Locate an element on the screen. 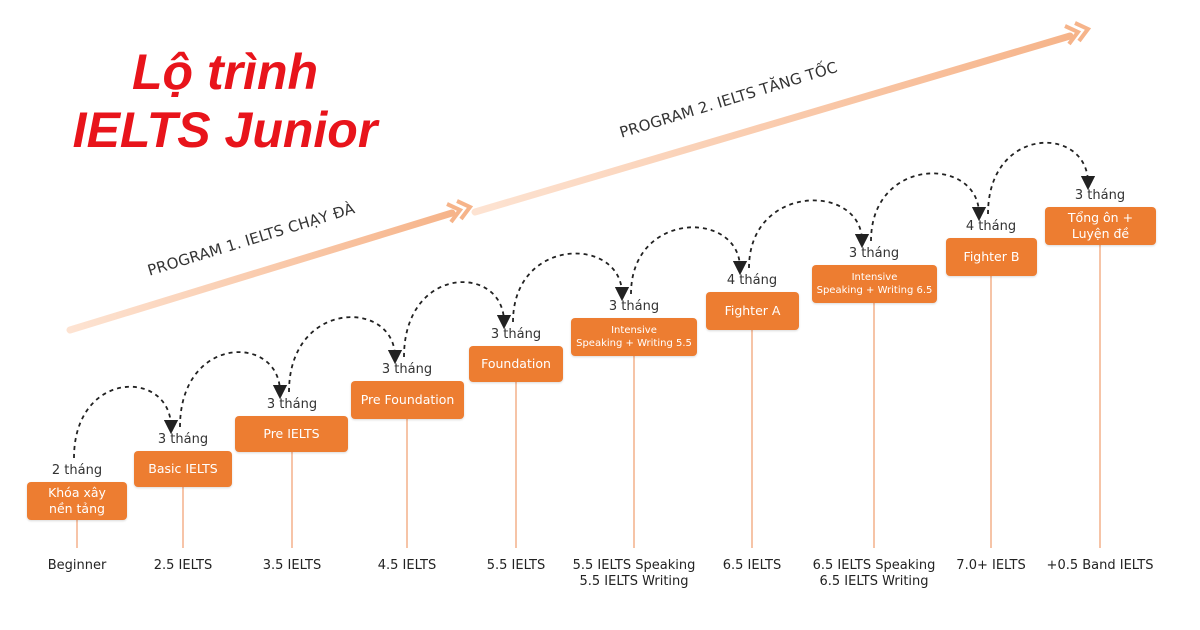 Image resolution: width=1200 pixels, height=630 pixels. course-name: Khóa xây nền tảng is located at coordinates (77, 500).